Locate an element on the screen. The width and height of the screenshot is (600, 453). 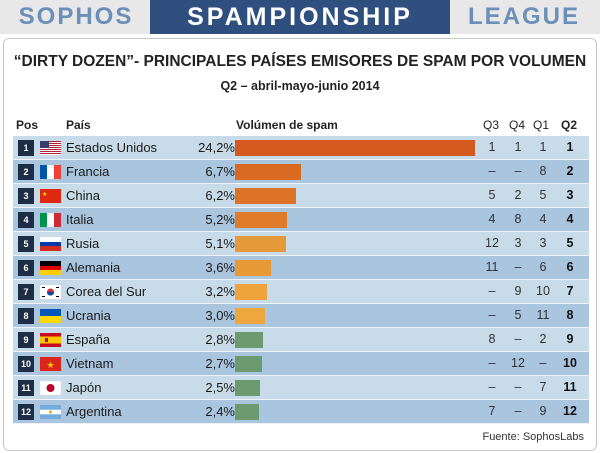
rank-q2: 10 is located at coordinates (570, 363).